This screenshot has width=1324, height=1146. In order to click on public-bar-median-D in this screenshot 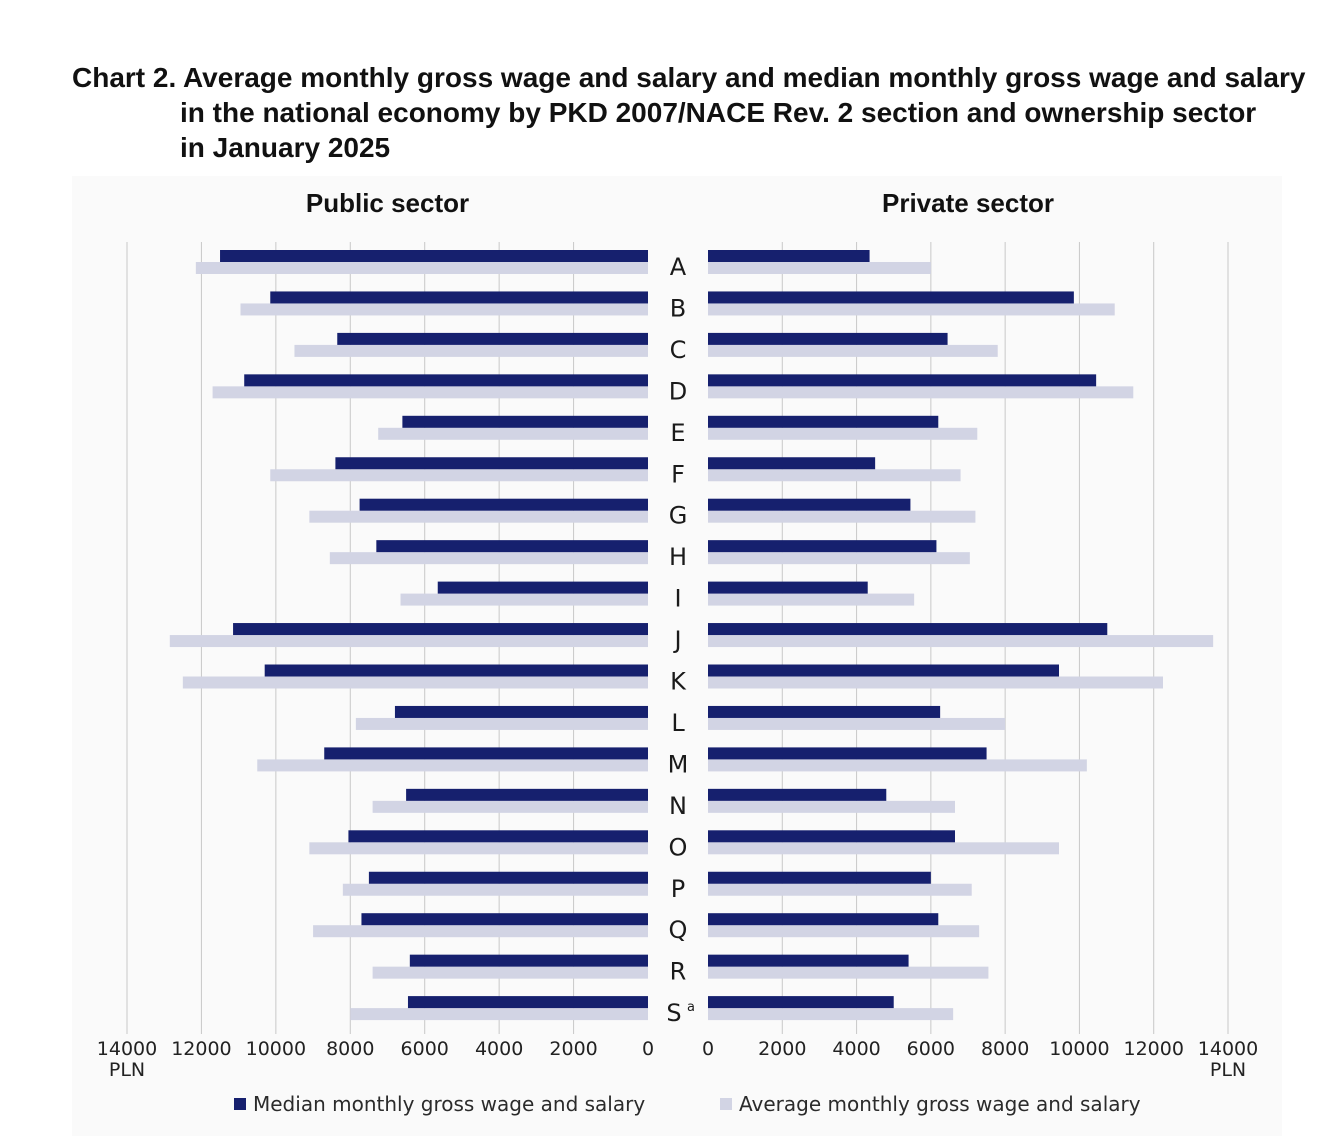, I will do `click(446, 380)`.